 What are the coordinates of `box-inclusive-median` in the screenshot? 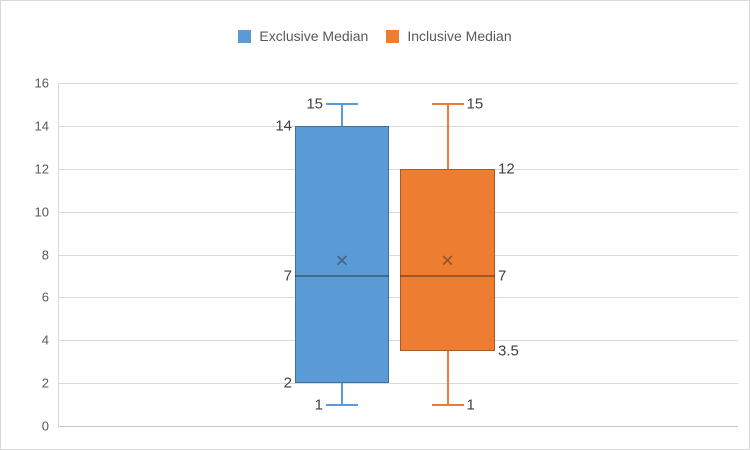 It's located at (447, 259).